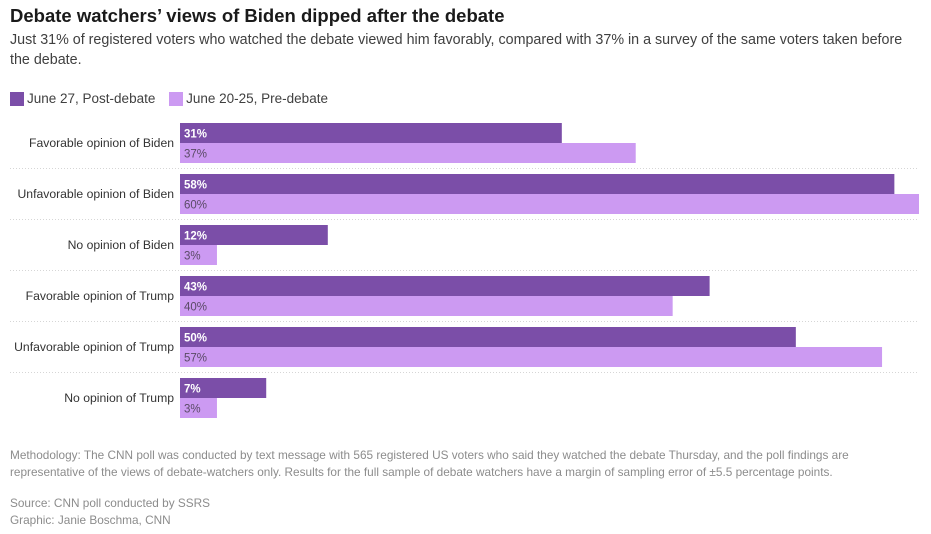 The image size is (931, 534). Describe the element at coordinates (192, 390) in the screenshot. I see `data-label-post: 7%` at that location.